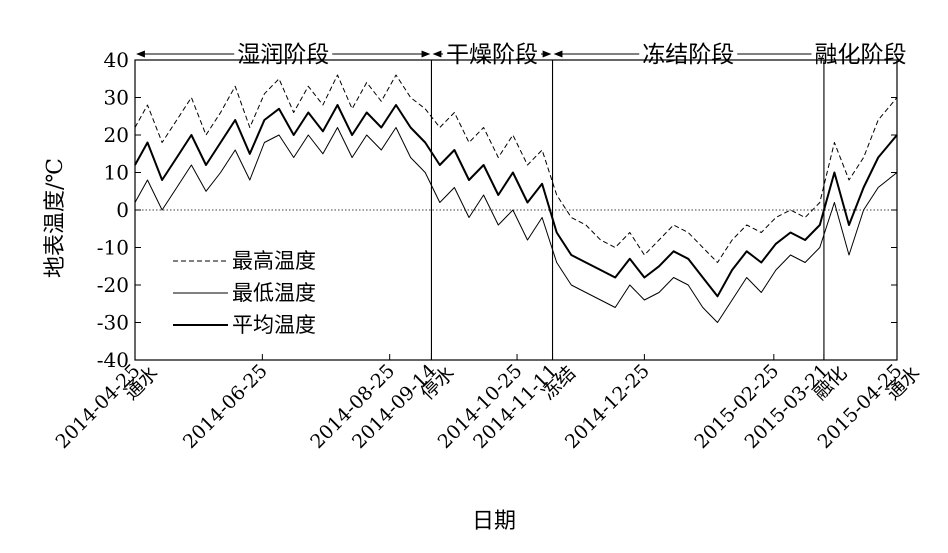  I want to click on legend-label-avg: 平均温度, so click(274, 325).